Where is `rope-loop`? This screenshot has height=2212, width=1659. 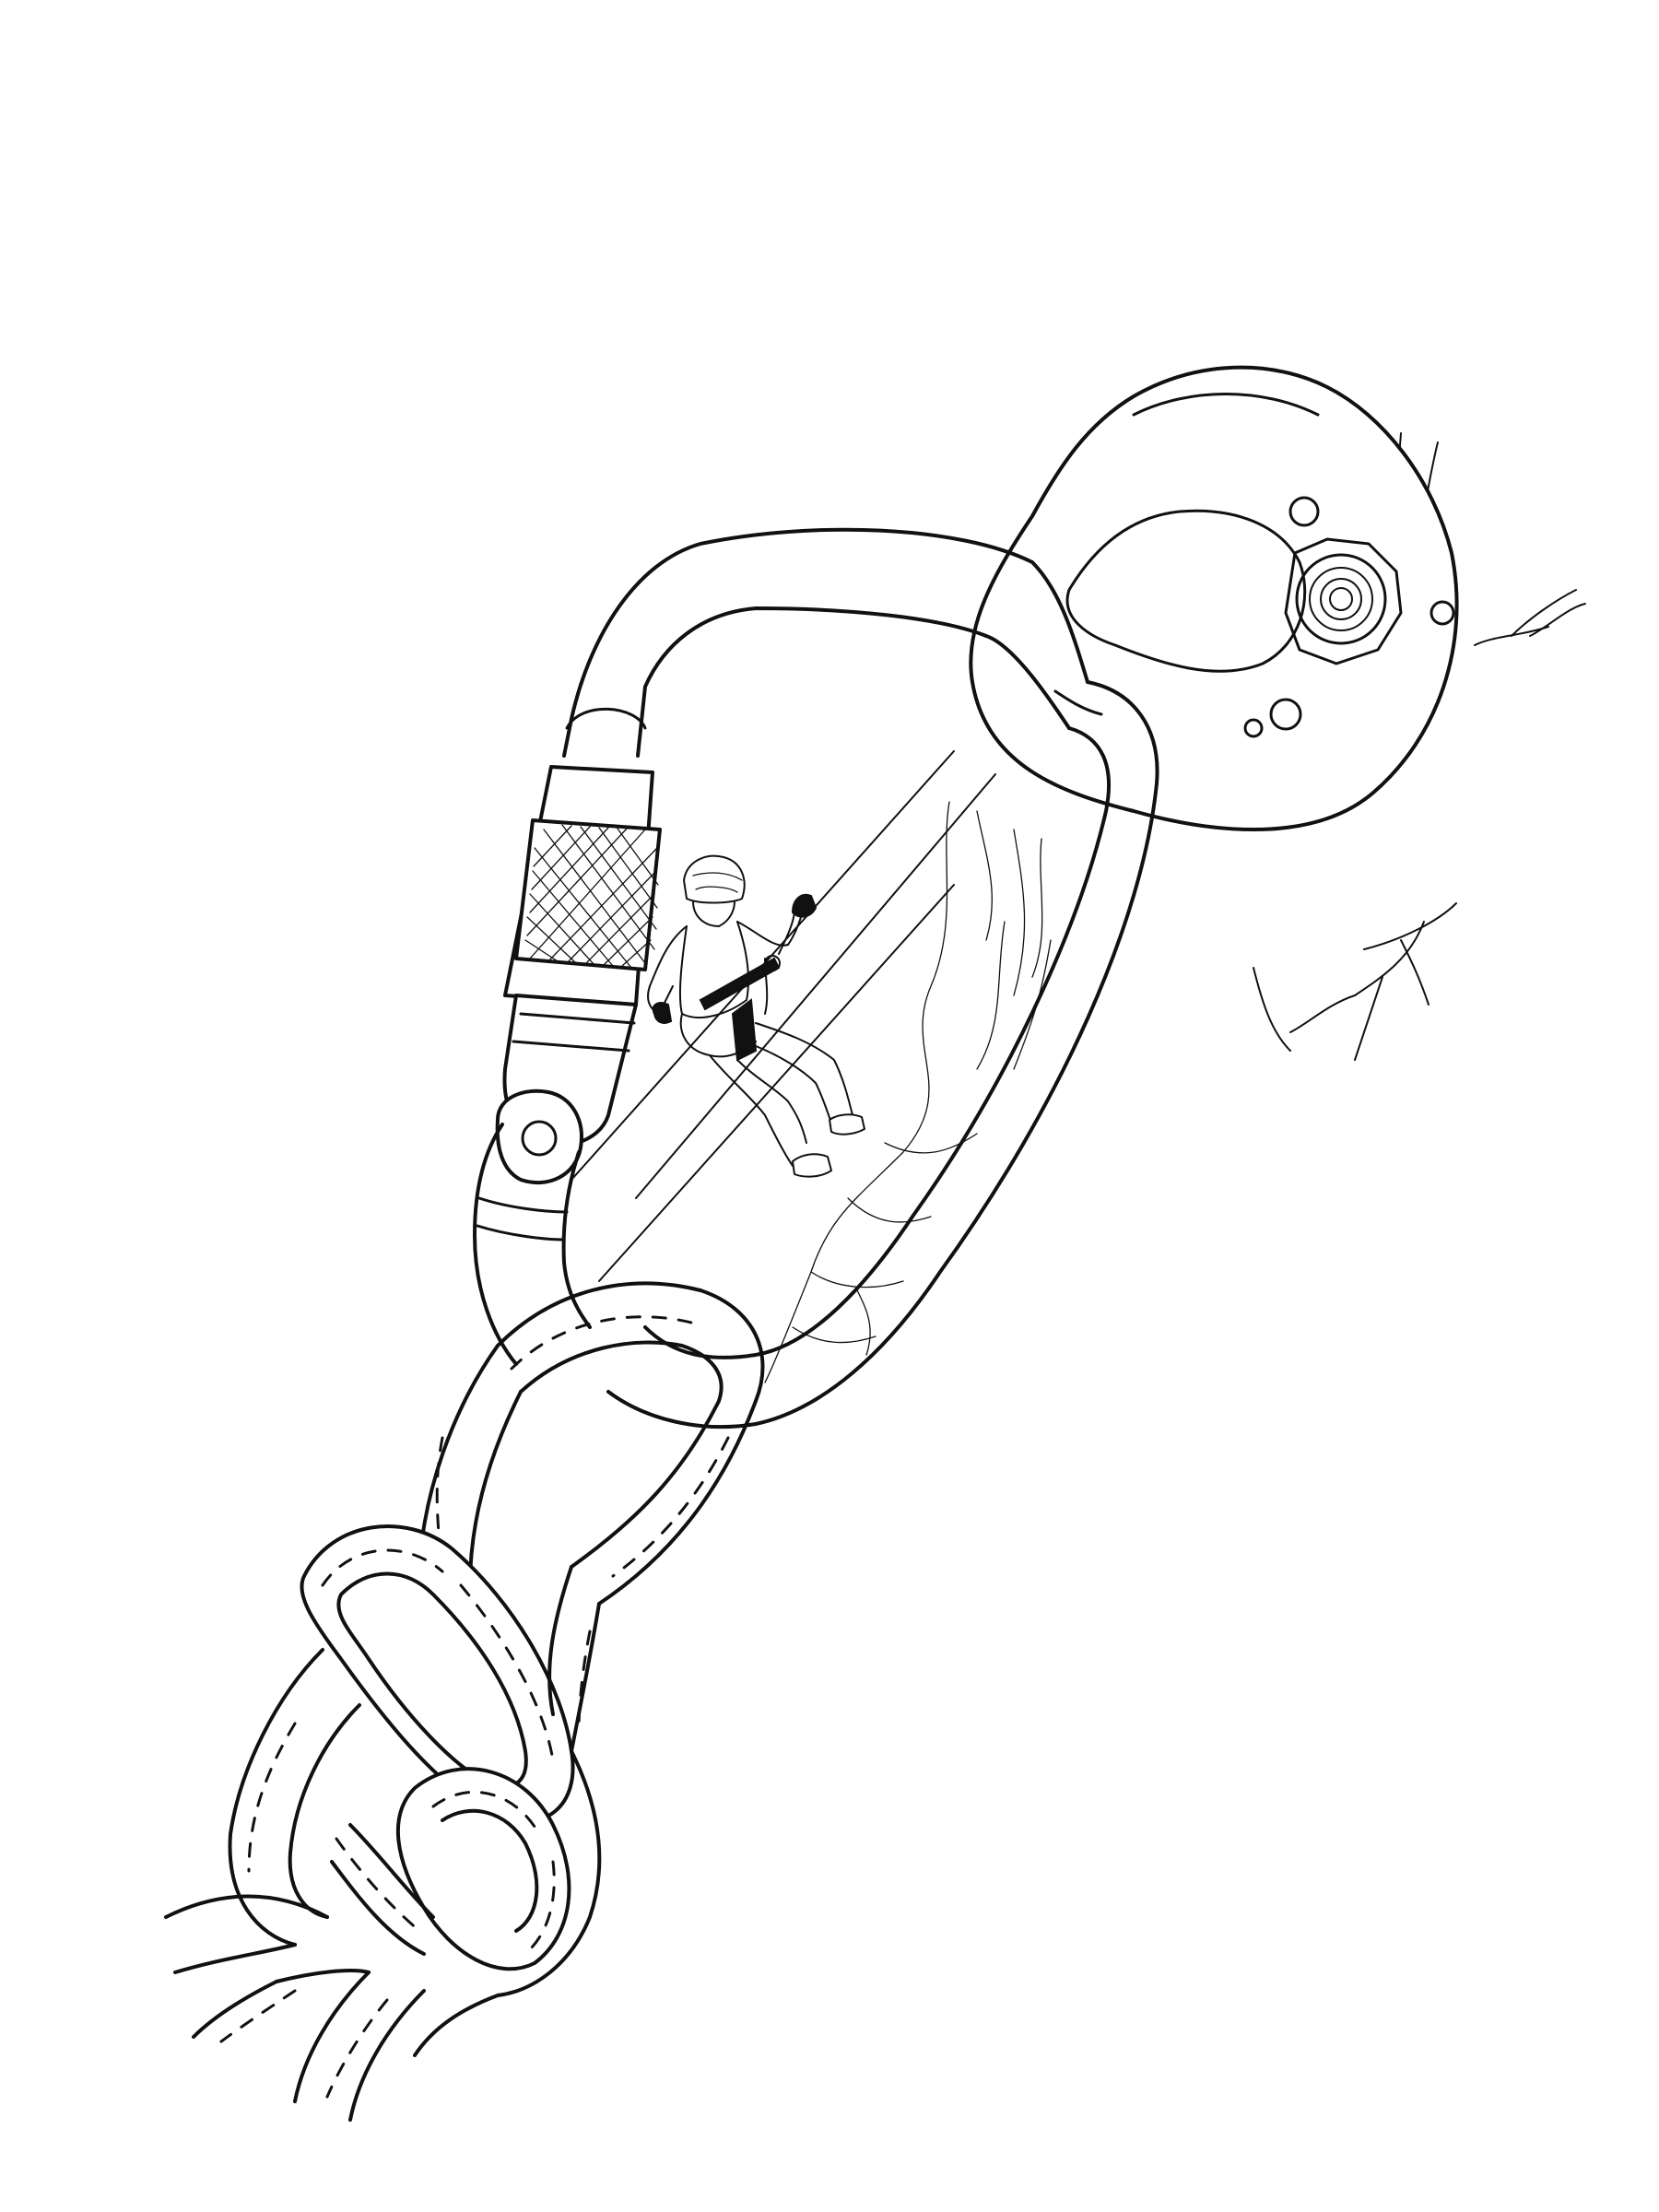
rope-loop is located at coordinates (591, 1443).